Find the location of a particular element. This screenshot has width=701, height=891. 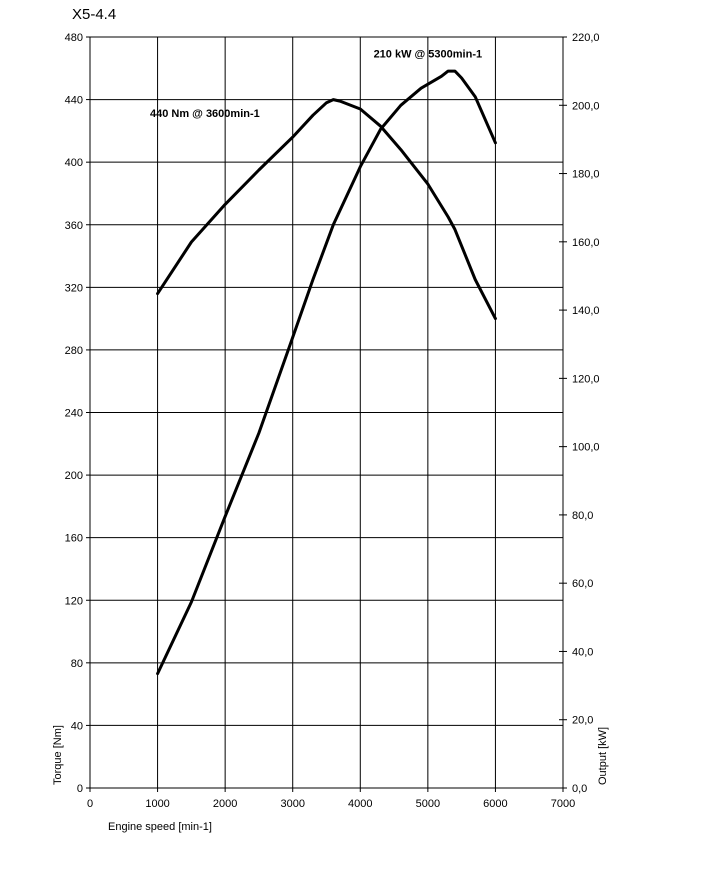

y2-tick-label: 100,0 is located at coordinates (586, 448).